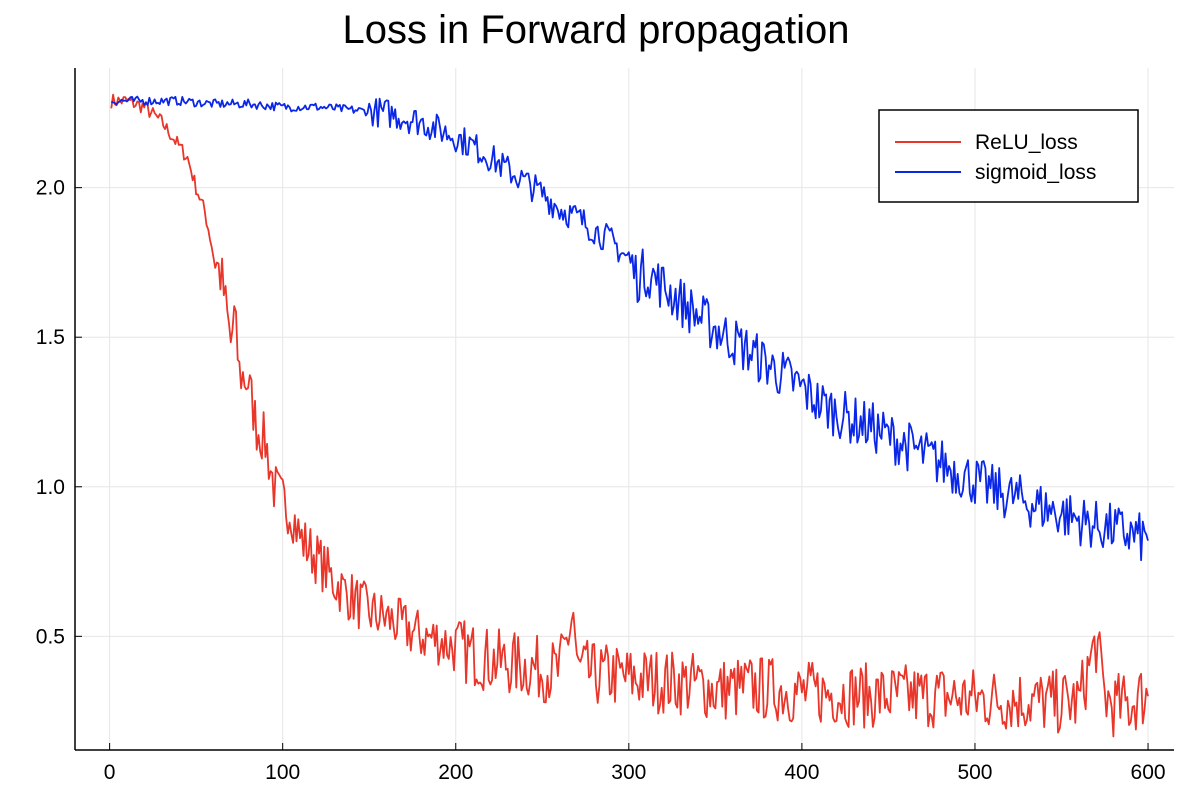 The height and width of the screenshot is (810, 1192). I want to click on legend: ReLU_loss sigmoid_loss, so click(1008, 156).